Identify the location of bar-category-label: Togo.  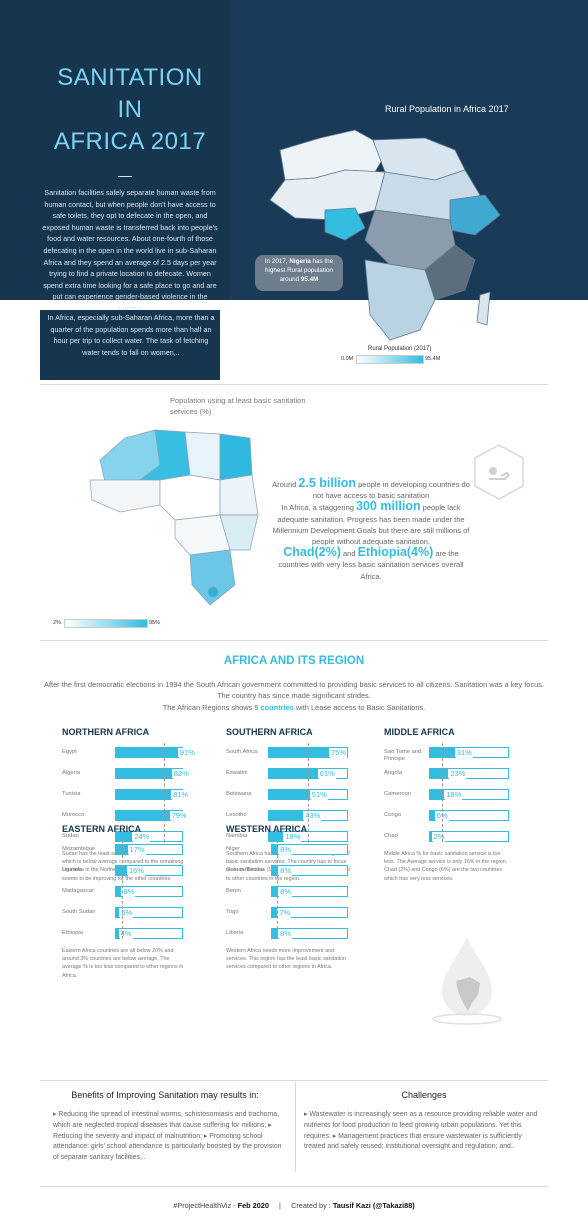
(232, 912).